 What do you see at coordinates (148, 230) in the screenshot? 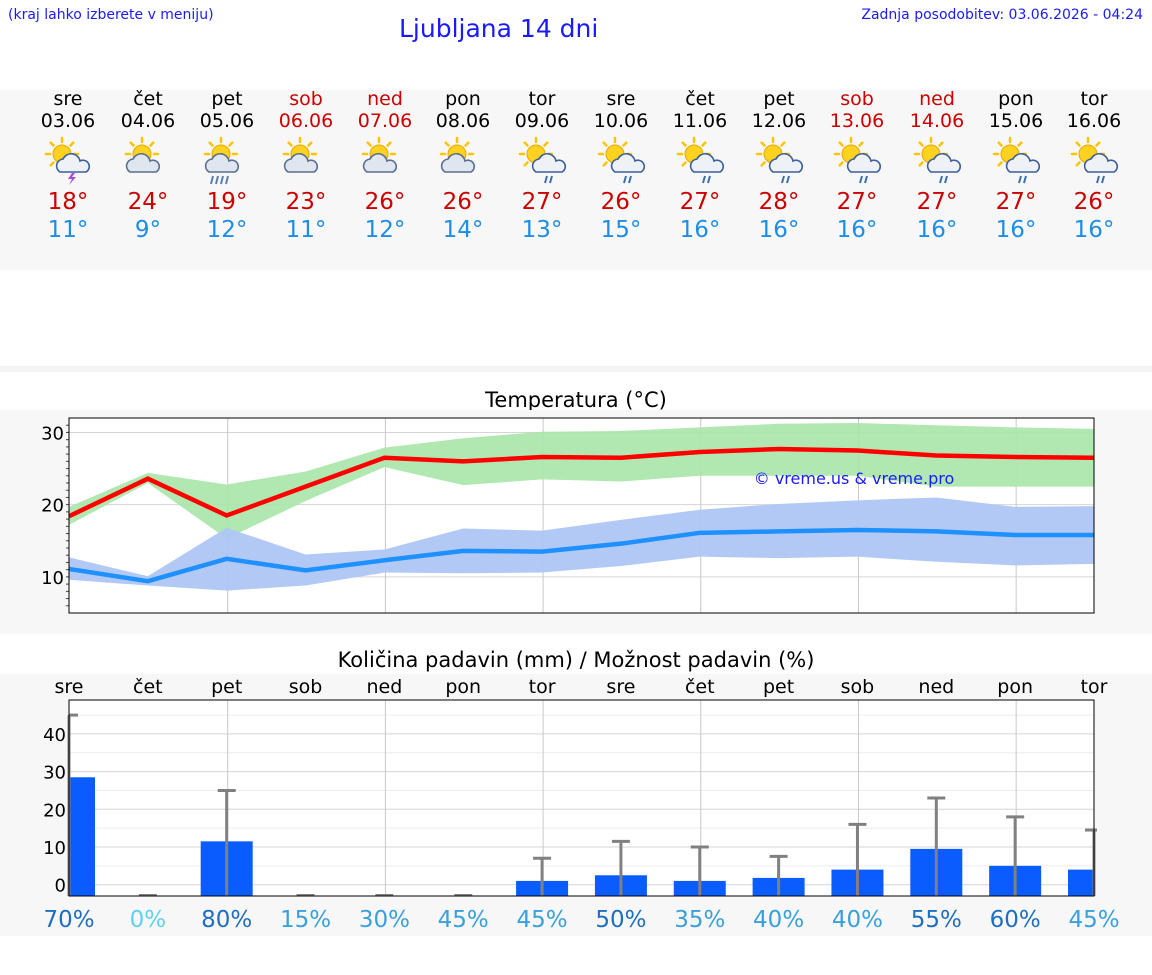
I see `min-temperature: 9°` at bounding box center [148, 230].